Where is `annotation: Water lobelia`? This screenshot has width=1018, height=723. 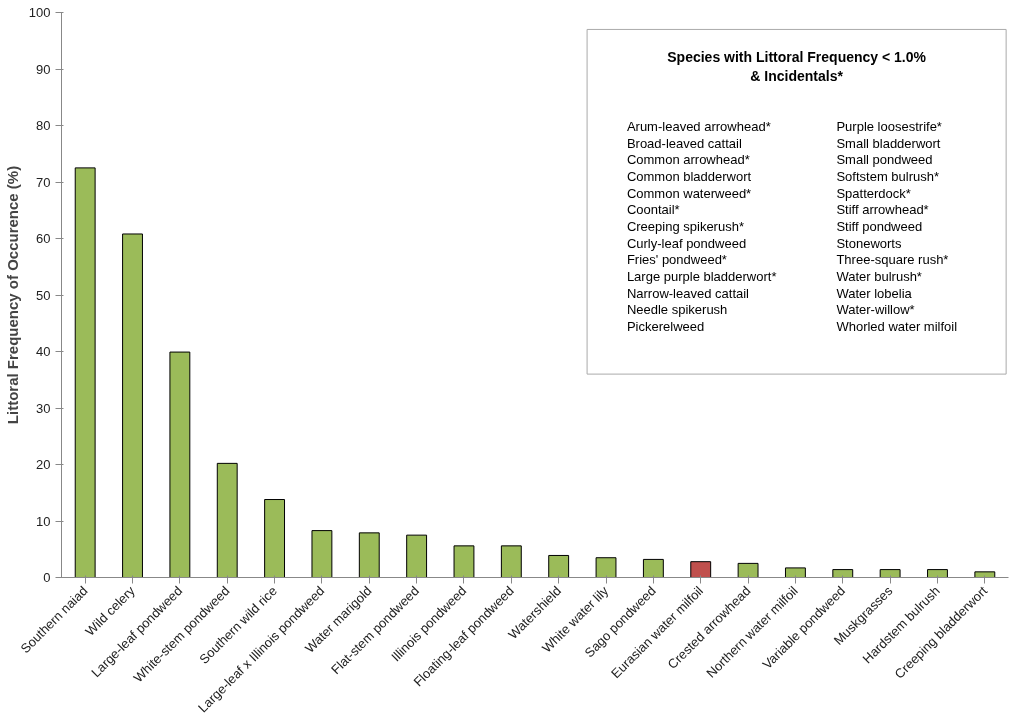 annotation: Water lobelia is located at coordinates (874, 293).